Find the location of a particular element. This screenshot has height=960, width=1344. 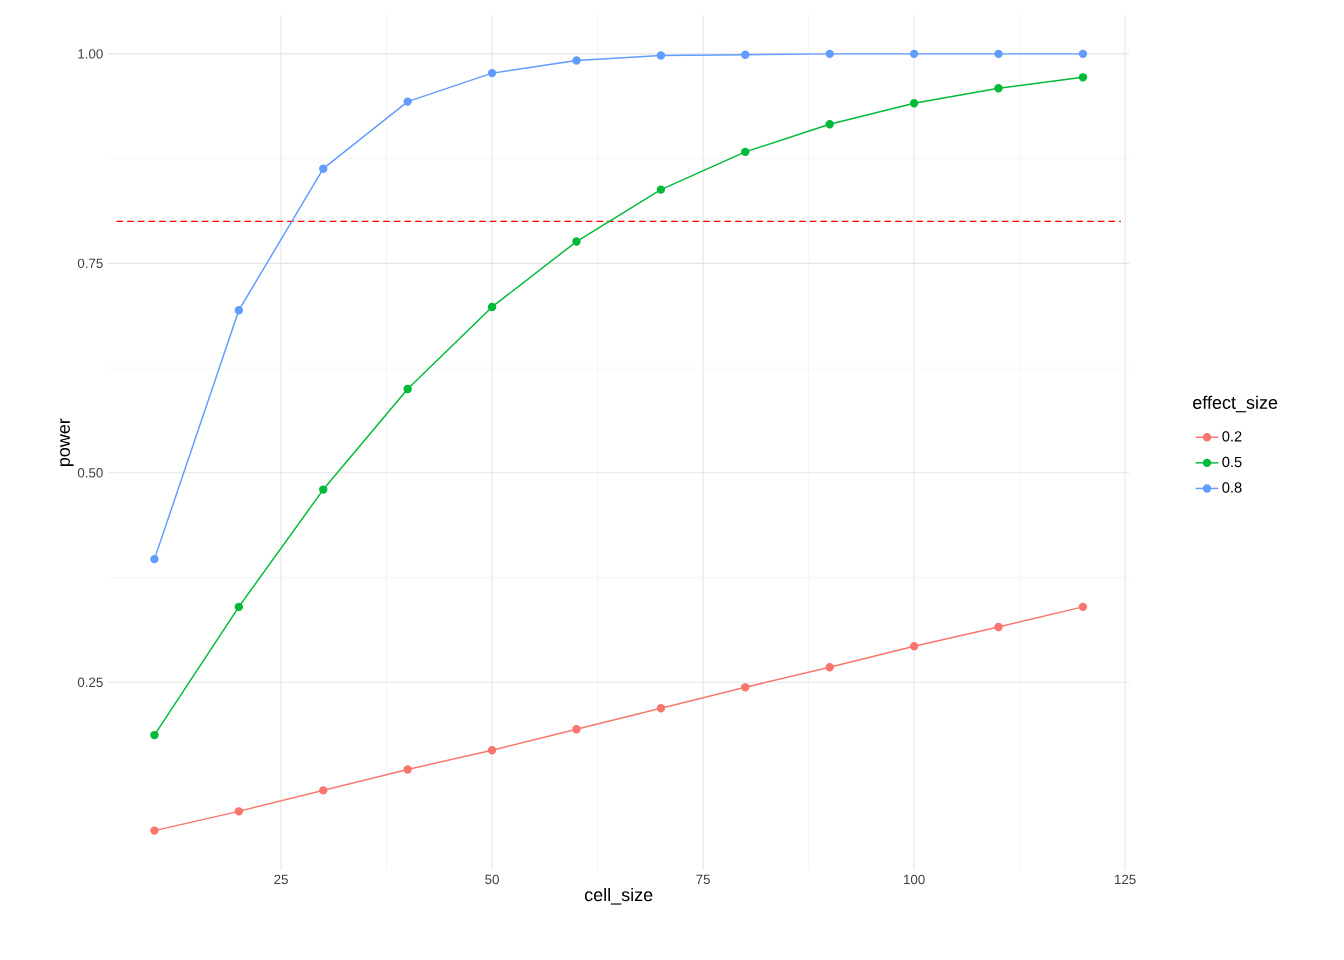

x-tick-label: 25 is located at coordinates (281, 879).